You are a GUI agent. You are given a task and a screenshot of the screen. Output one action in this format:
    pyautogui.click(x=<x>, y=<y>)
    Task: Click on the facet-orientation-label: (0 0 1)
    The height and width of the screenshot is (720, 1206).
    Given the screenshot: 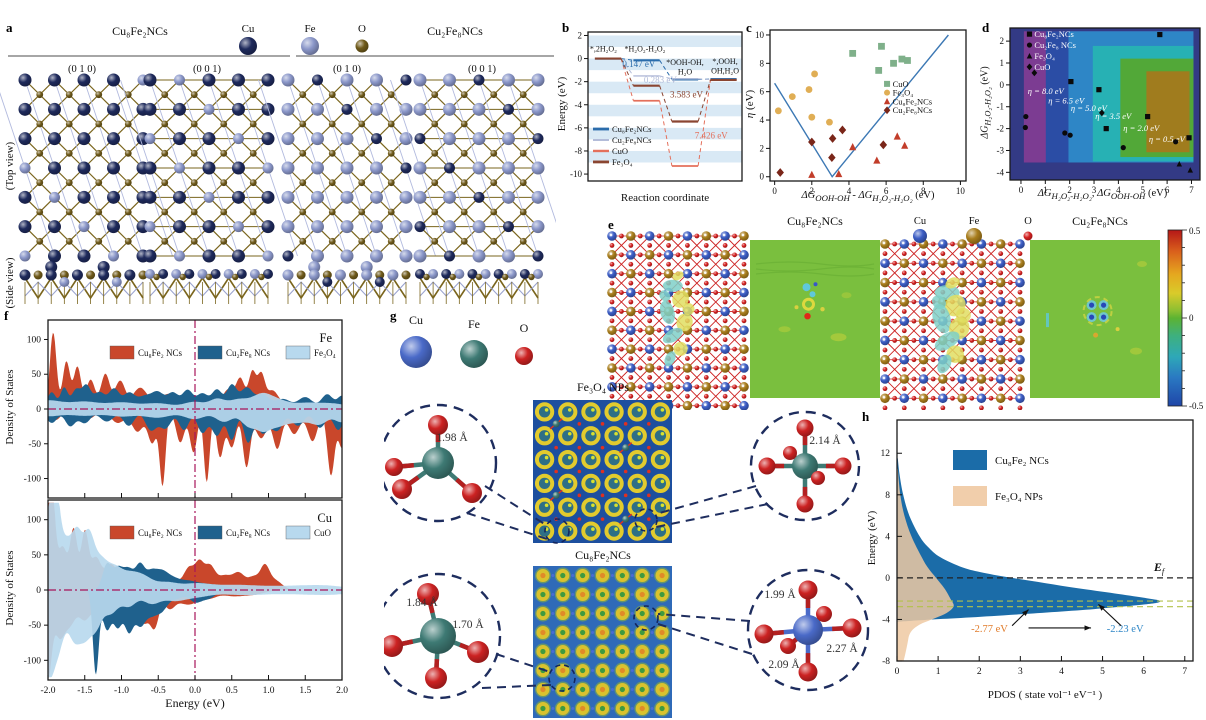 What is the action you would take?
    pyautogui.click(x=207, y=69)
    